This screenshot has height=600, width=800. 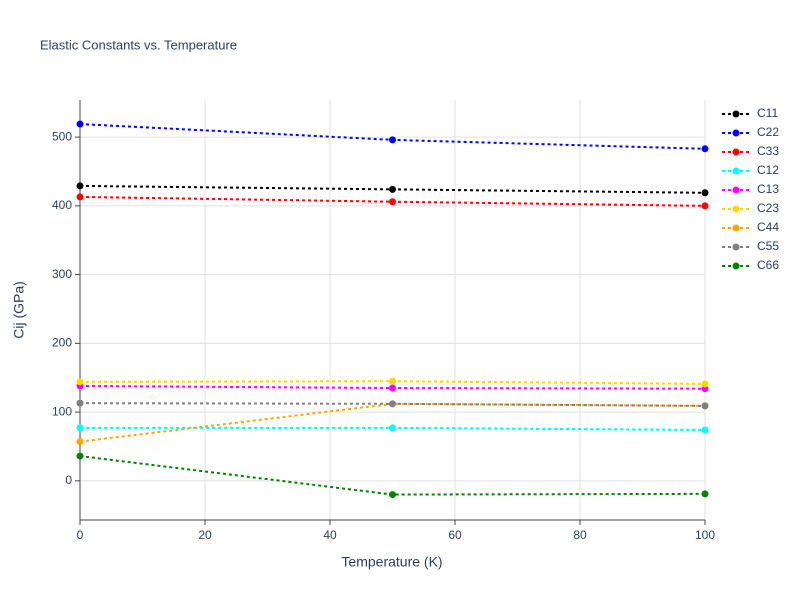 What do you see at coordinates (768, 151) in the screenshot?
I see `legend-label: C33` at bounding box center [768, 151].